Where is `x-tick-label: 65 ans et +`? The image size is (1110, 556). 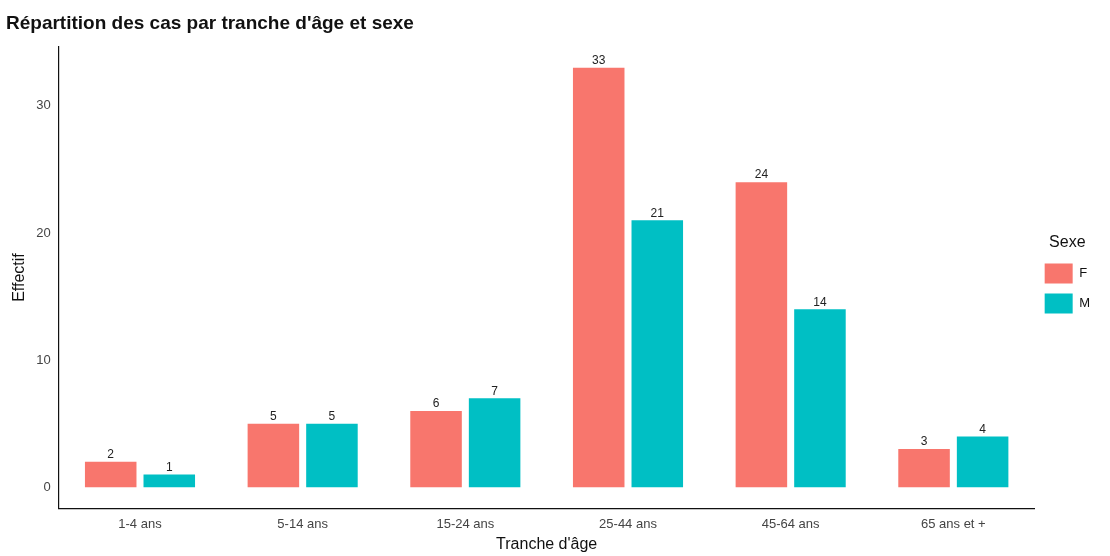
x-tick-label: 65 ans et + is located at coordinates (953, 523).